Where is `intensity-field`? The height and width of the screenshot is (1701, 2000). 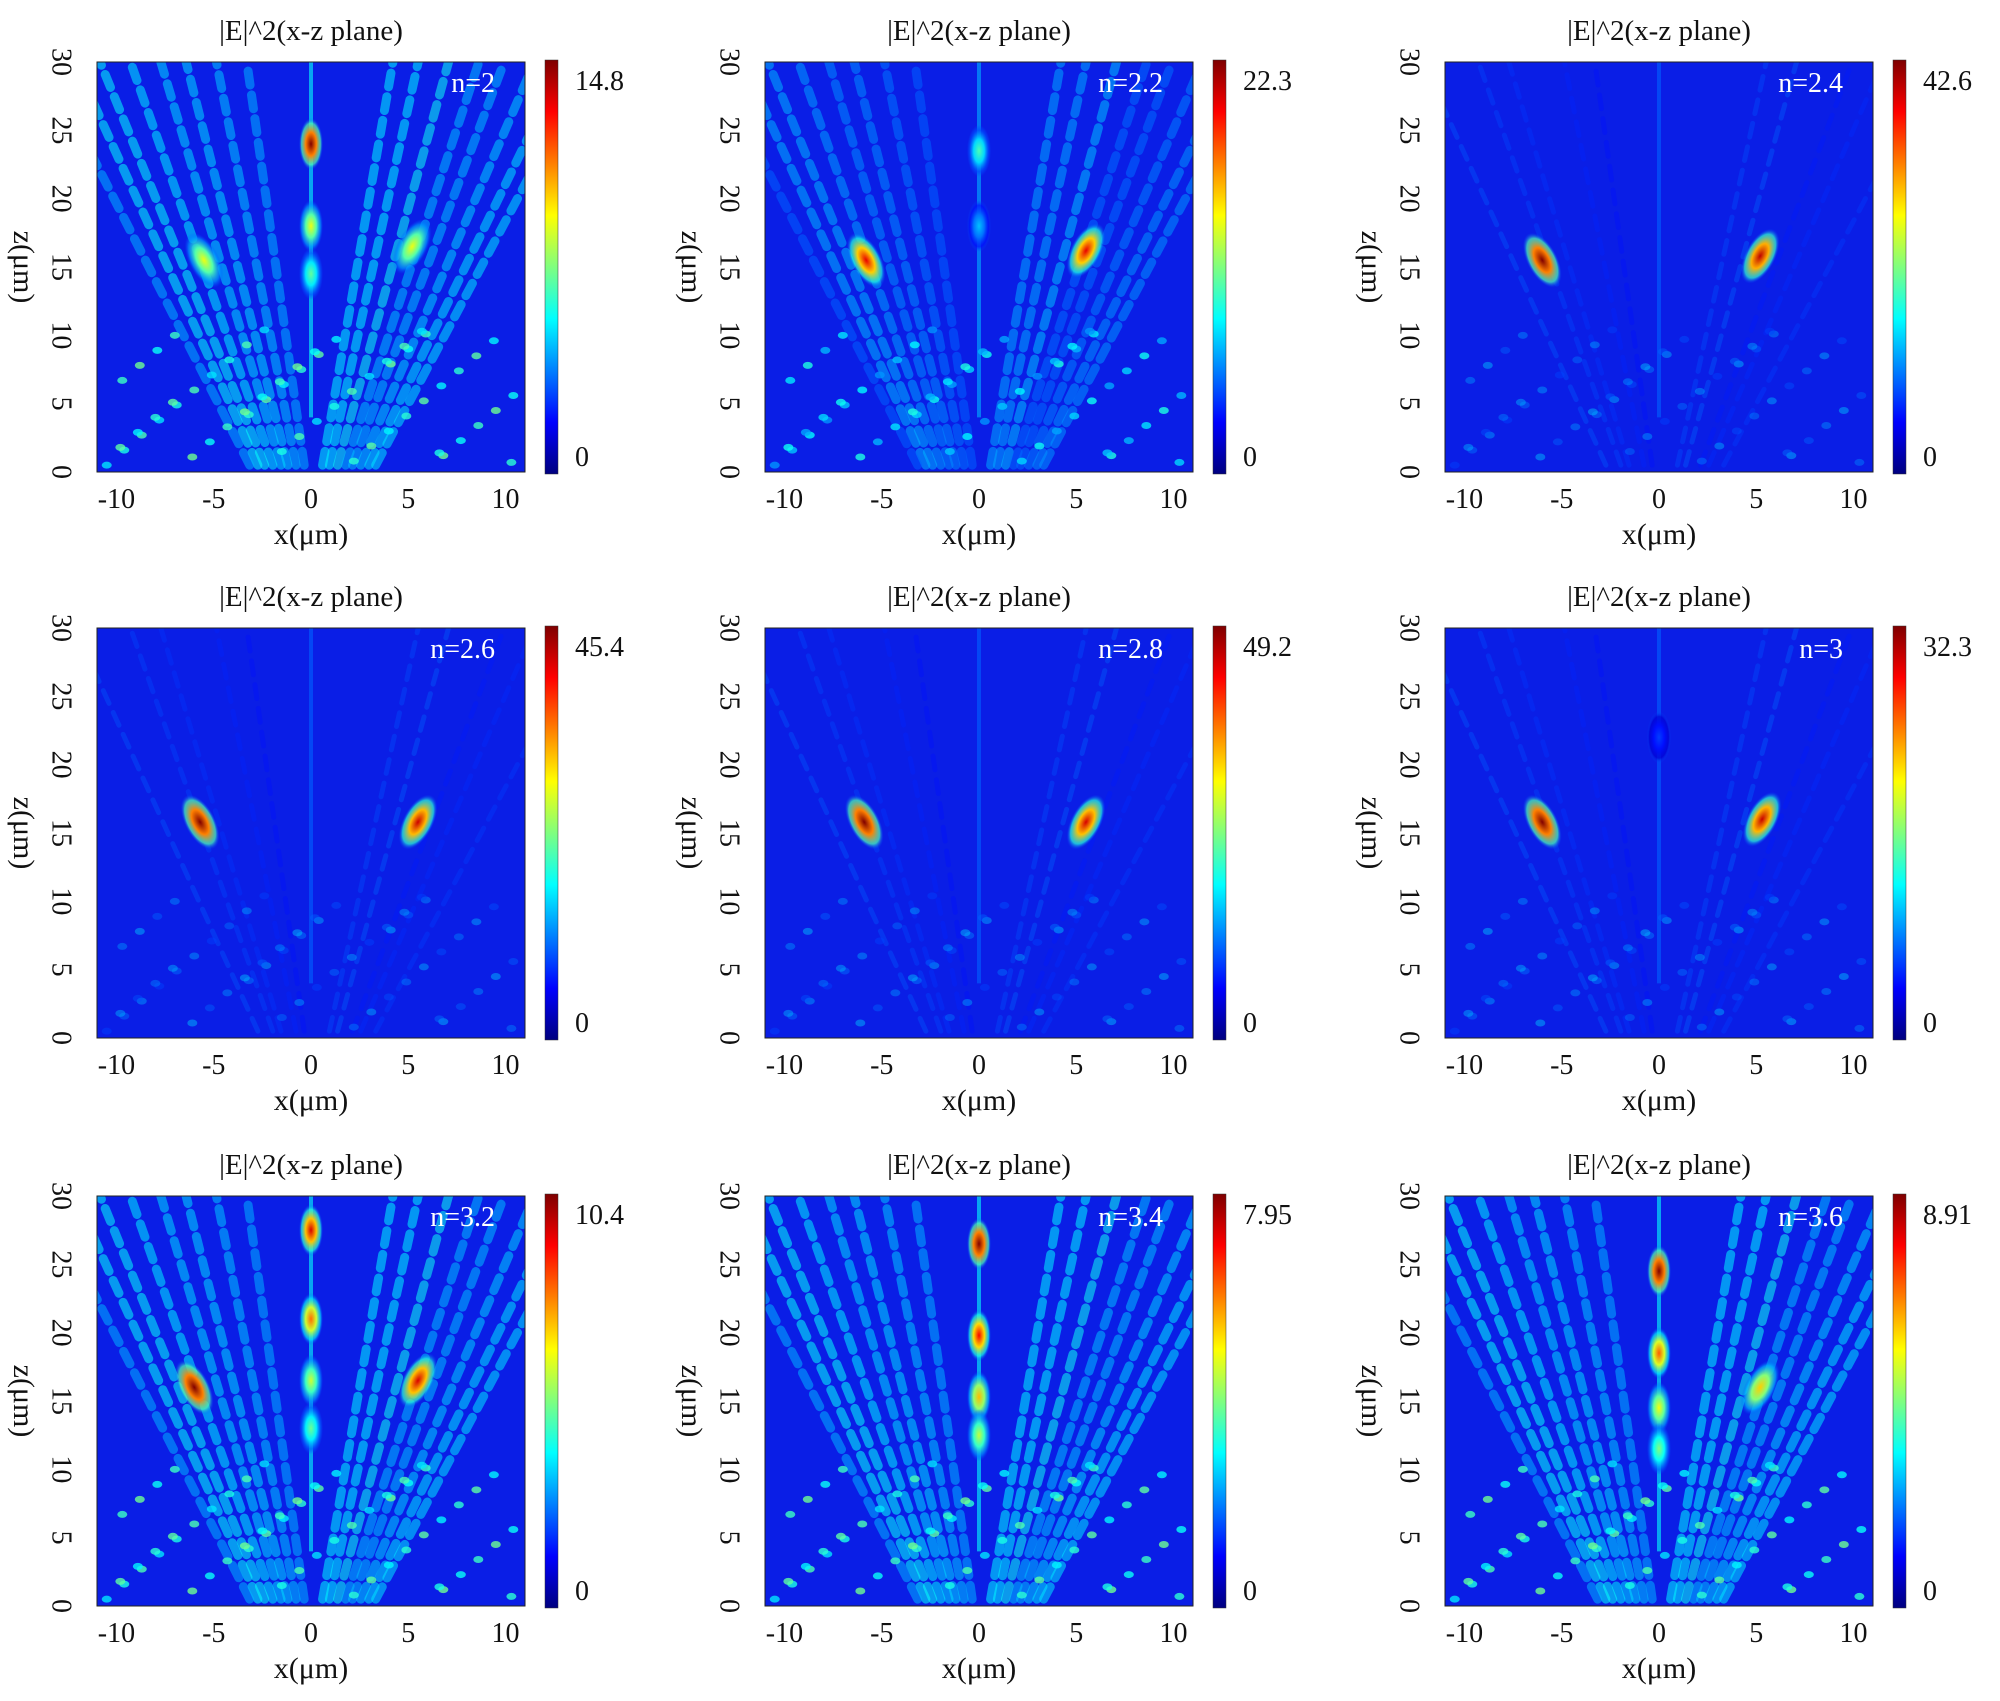 intensity-field is located at coordinates (311, 266).